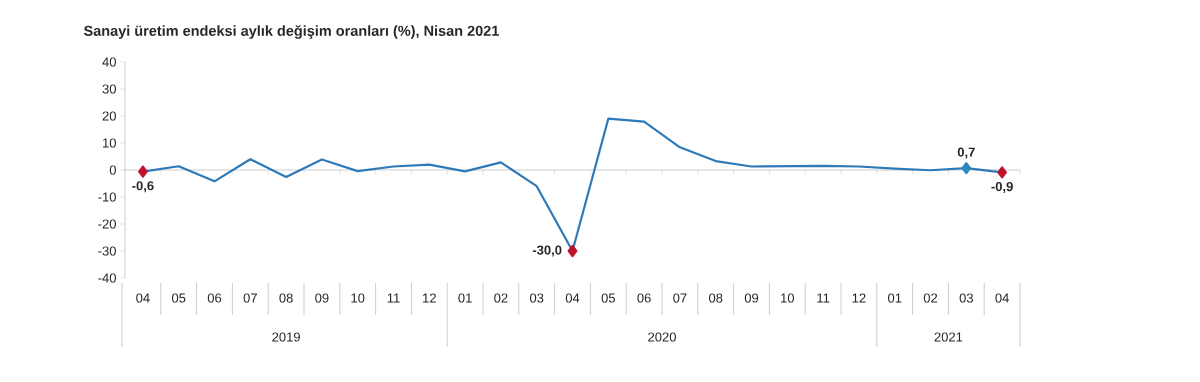 The height and width of the screenshot is (382, 1200). Describe the element at coordinates (107, 224) in the screenshot. I see `y-tick-label: -20` at that location.